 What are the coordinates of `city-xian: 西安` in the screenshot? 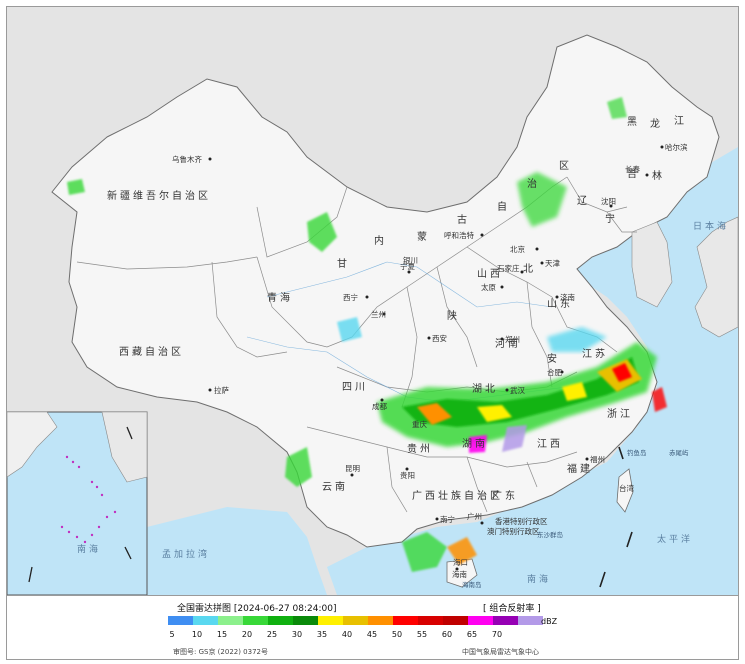 It's located at (439, 338).